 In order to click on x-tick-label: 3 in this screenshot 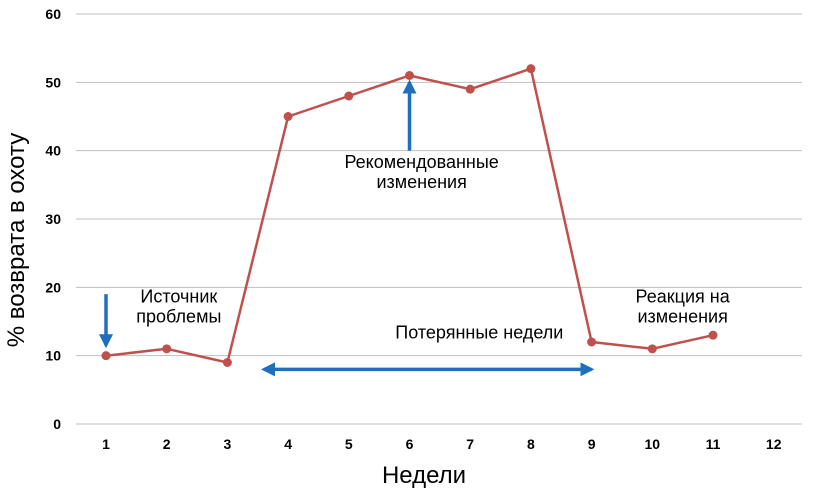, I will do `click(228, 444)`.